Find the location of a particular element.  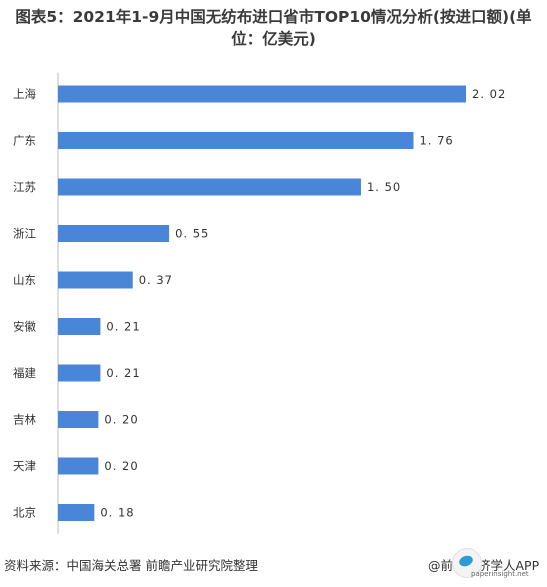

chart-title-line-2: 位：亿美元) is located at coordinates (273, 39).